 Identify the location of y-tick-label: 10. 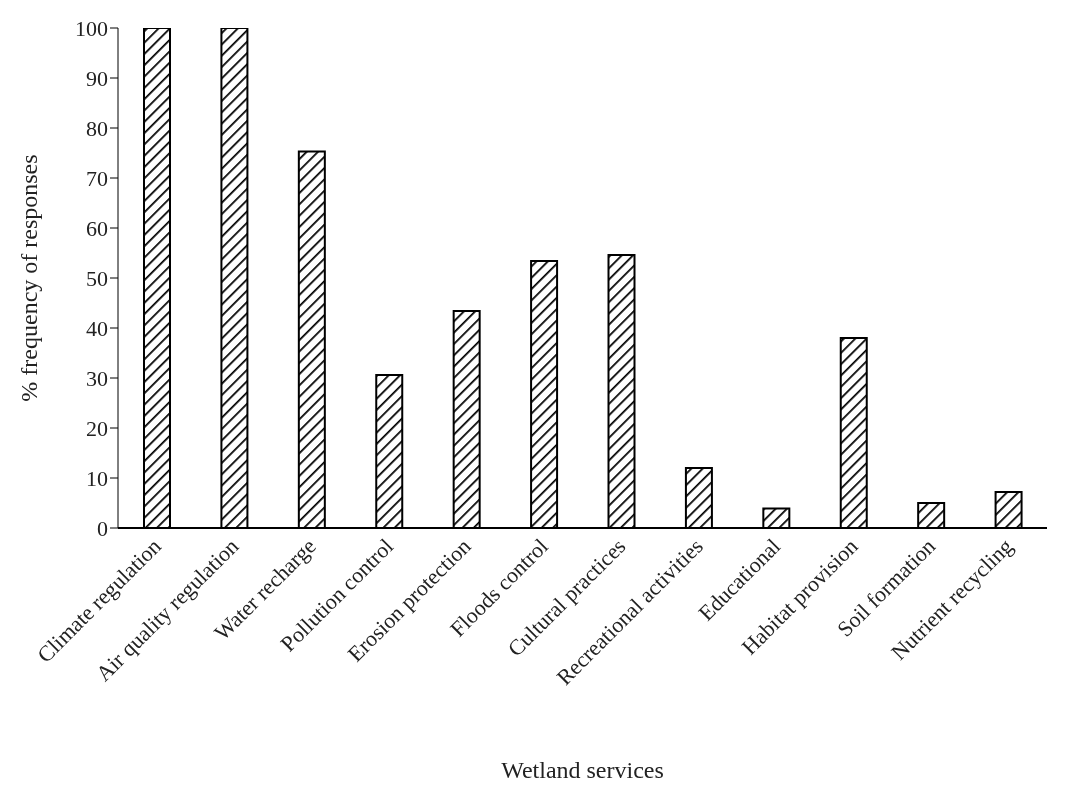
(97, 478).